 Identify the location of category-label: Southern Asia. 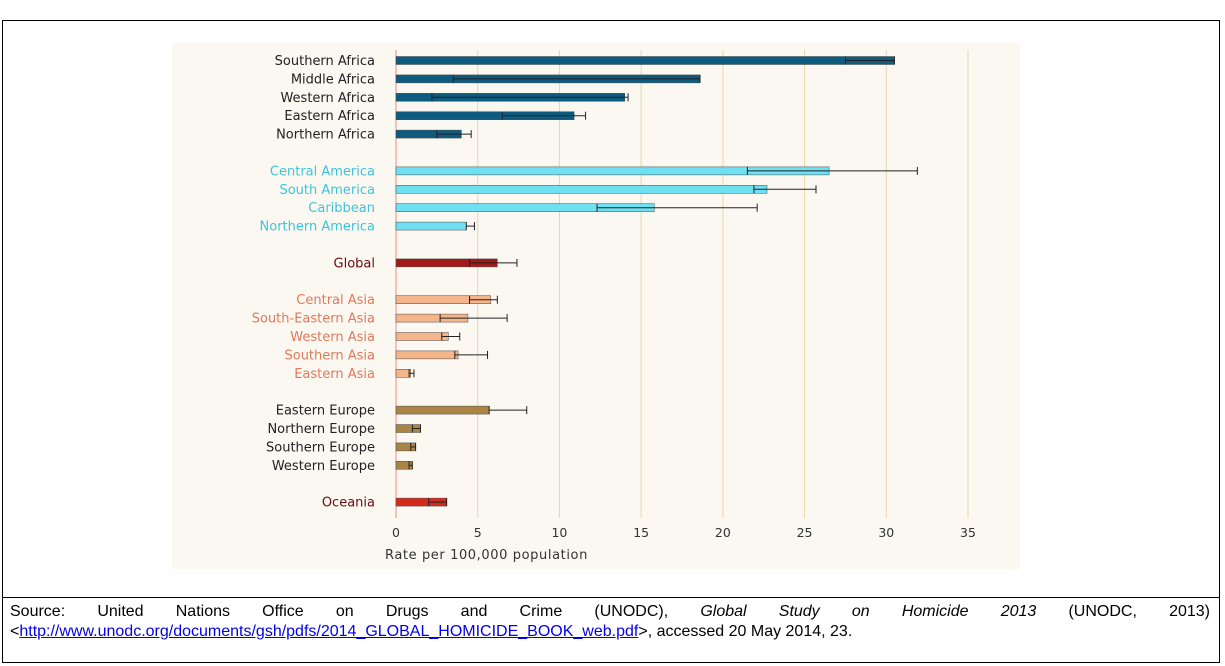
(329, 355).